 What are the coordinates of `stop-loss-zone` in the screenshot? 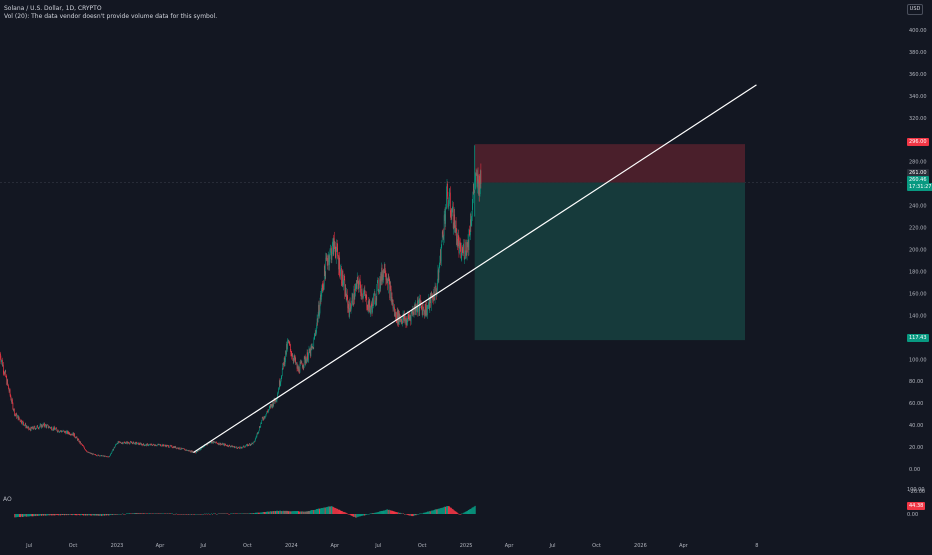 It's located at (610, 163).